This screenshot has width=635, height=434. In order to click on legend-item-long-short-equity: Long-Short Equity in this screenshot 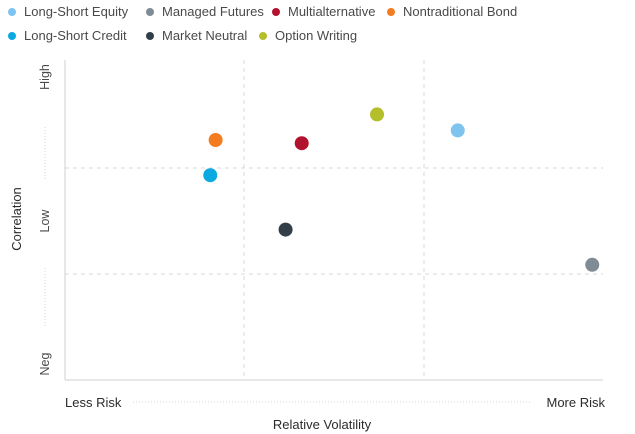, I will do `click(68, 11)`.